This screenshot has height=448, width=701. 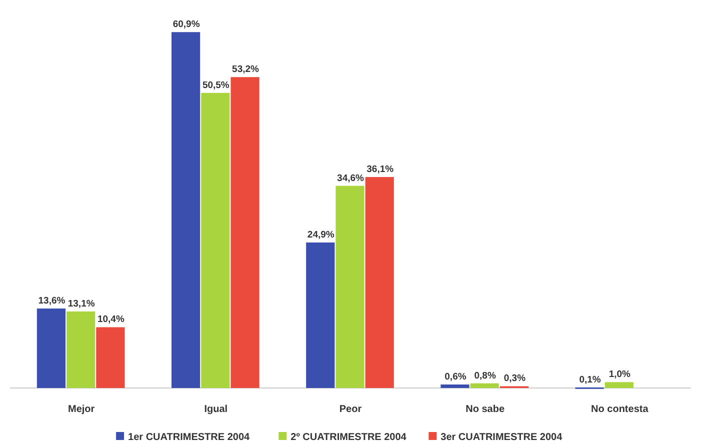 I want to click on data-label: 13,1%, so click(x=82, y=304).